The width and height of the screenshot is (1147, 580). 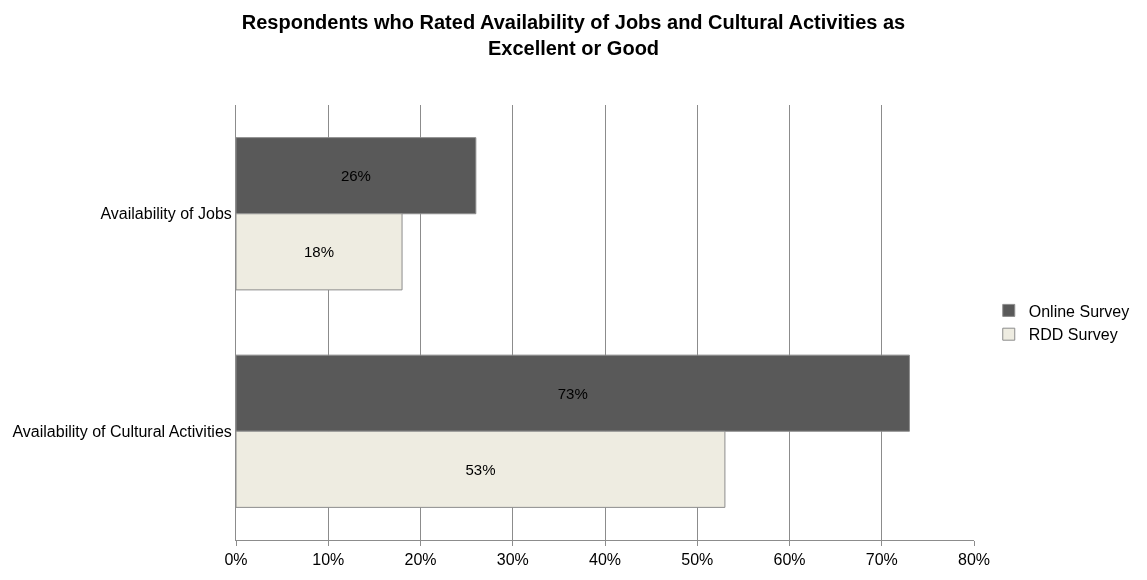 I want to click on x-tick-label: 70%, so click(x=881, y=560).